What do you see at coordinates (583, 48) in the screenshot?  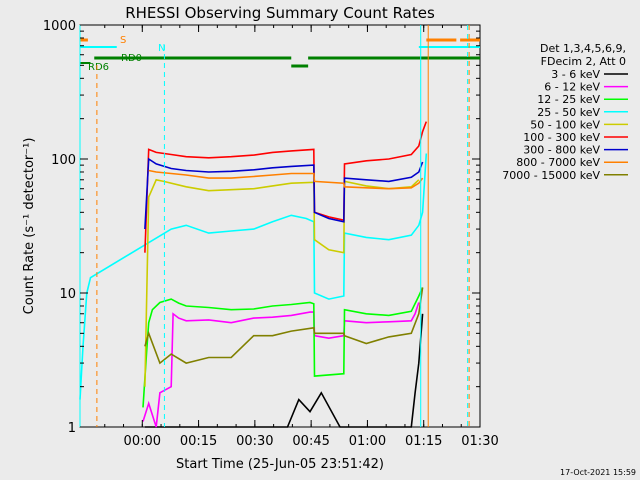 I see `legend-header: Det 1,3,4,5,6,9,` at bounding box center [583, 48].